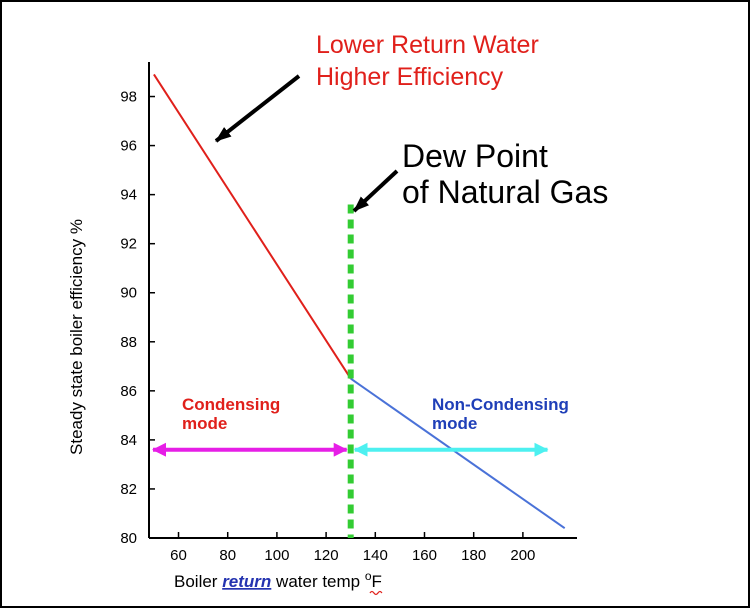 This screenshot has width=750, height=608. Describe the element at coordinates (505, 192) in the screenshot. I see `annotation-natural-gas: of Natural Gas` at that location.